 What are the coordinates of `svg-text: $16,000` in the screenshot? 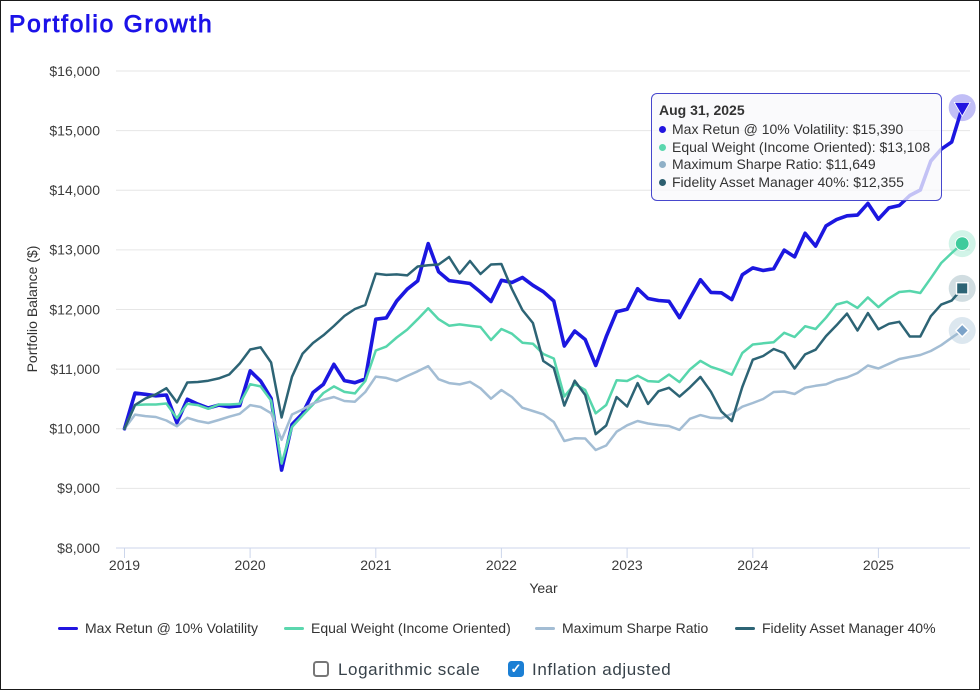 It's located at (74, 71).